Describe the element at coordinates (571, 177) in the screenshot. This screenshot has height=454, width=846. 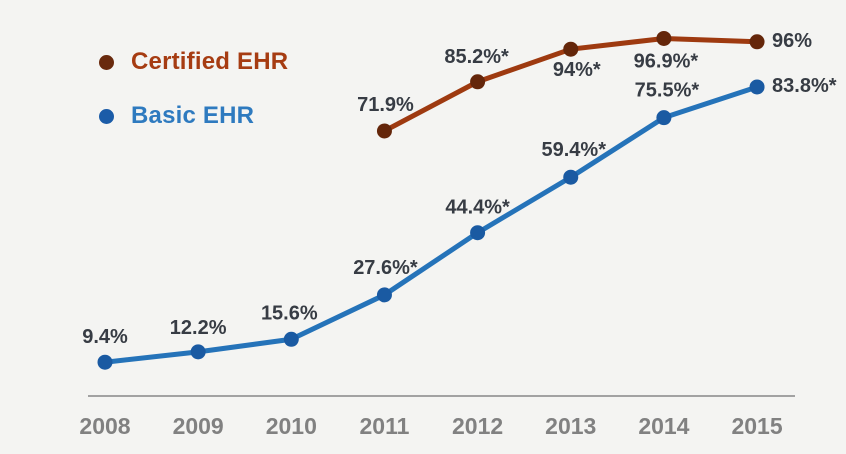
I see `point-basic-ehr-2013` at that location.